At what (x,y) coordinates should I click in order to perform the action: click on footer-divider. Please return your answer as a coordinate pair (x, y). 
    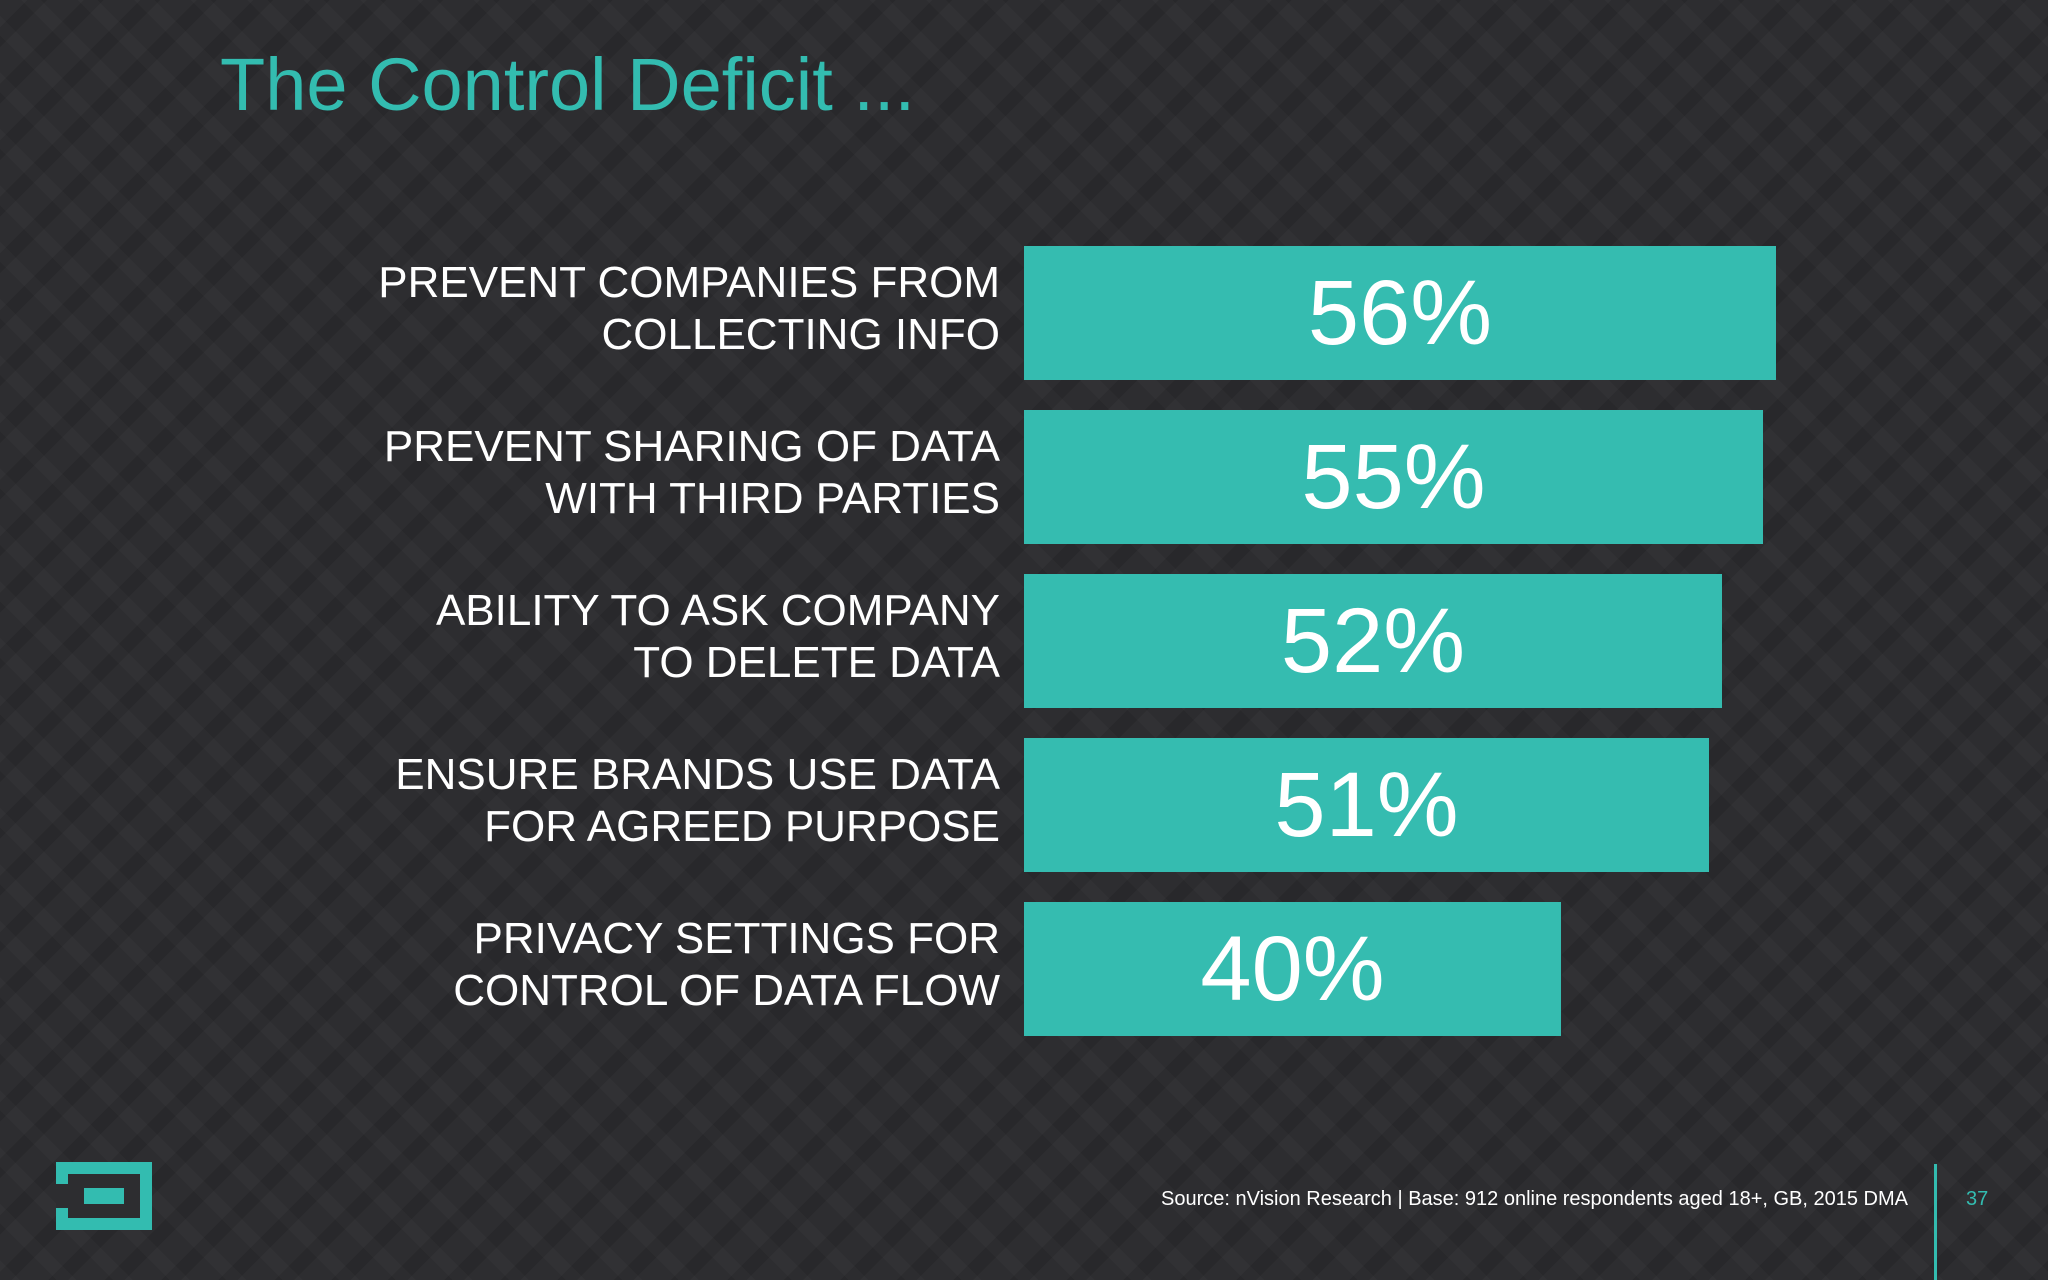
    Looking at the image, I should click on (1935, 1222).